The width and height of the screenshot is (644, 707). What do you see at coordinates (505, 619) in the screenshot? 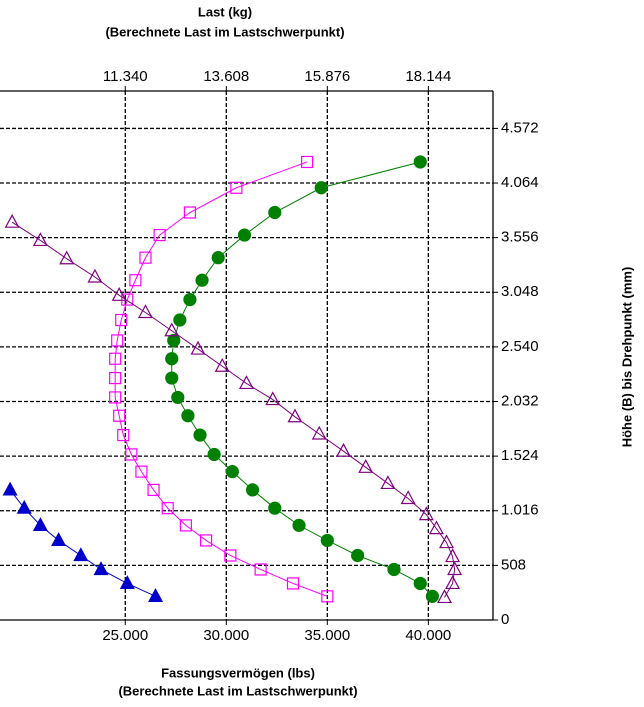
I see `y-tick-label: 0` at bounding box center [505, 619].